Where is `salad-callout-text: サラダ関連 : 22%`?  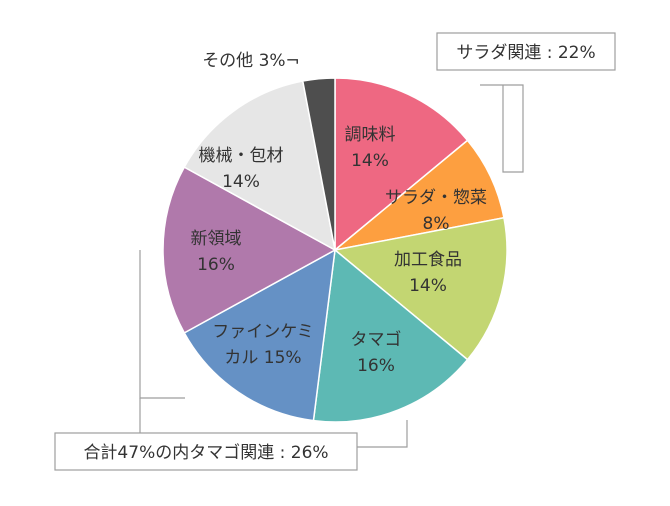
salad-callout-text: サラダ関連 : 22% is located at coordinates (525, 53).